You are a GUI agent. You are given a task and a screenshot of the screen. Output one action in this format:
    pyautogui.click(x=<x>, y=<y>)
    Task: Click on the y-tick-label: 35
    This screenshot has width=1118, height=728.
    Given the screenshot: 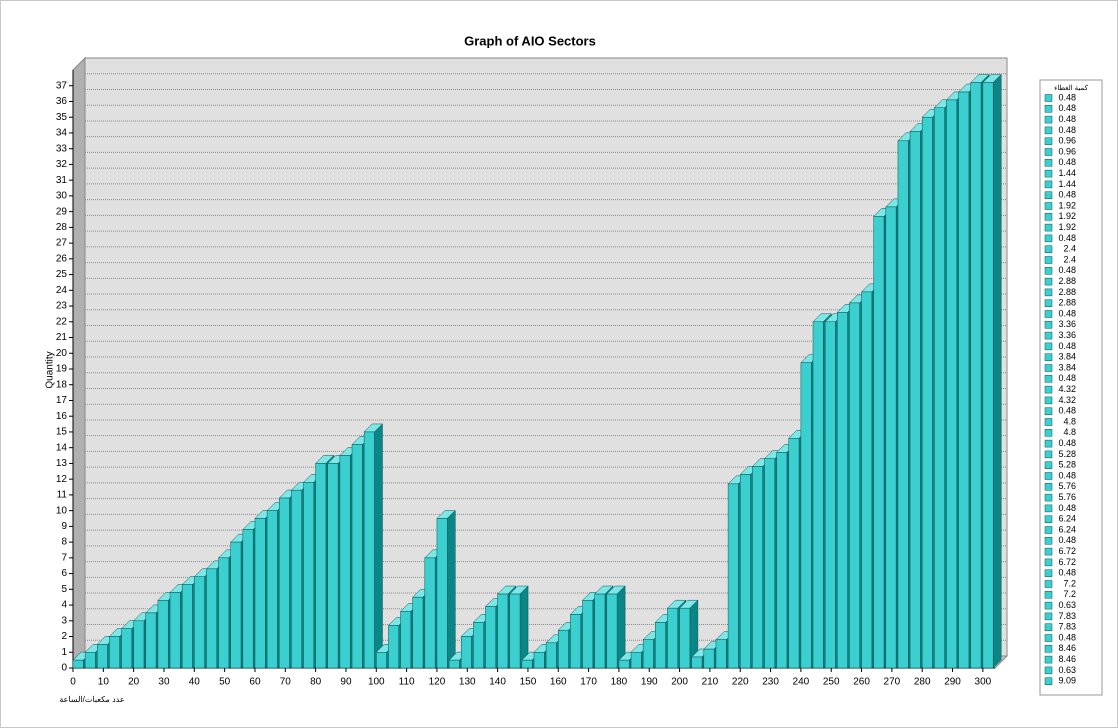 What is the action you would take?
    pyautogui.click(x=62, y=117)
    